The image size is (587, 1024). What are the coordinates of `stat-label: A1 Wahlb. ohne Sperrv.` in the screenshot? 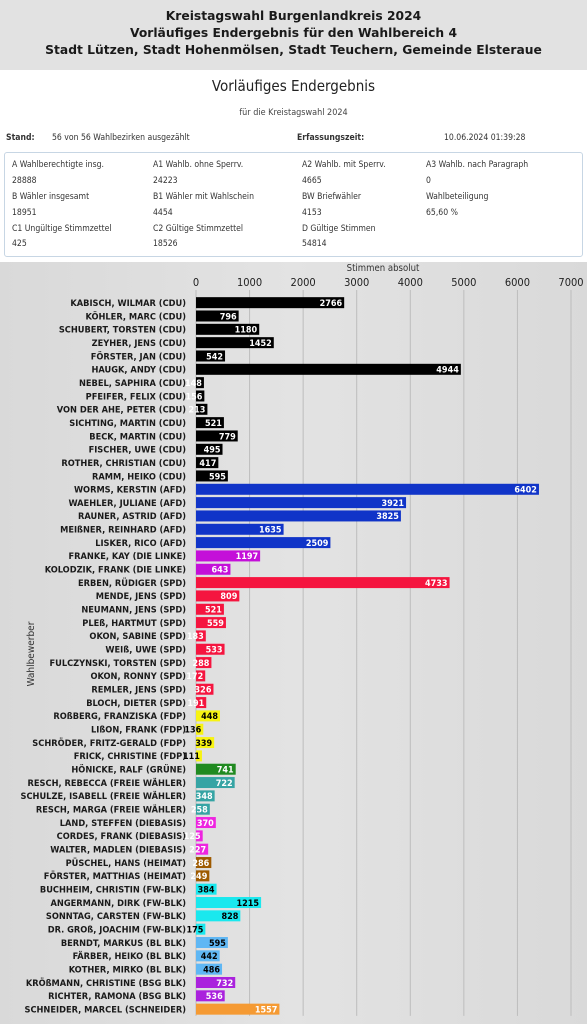 It's located at (198, 165).